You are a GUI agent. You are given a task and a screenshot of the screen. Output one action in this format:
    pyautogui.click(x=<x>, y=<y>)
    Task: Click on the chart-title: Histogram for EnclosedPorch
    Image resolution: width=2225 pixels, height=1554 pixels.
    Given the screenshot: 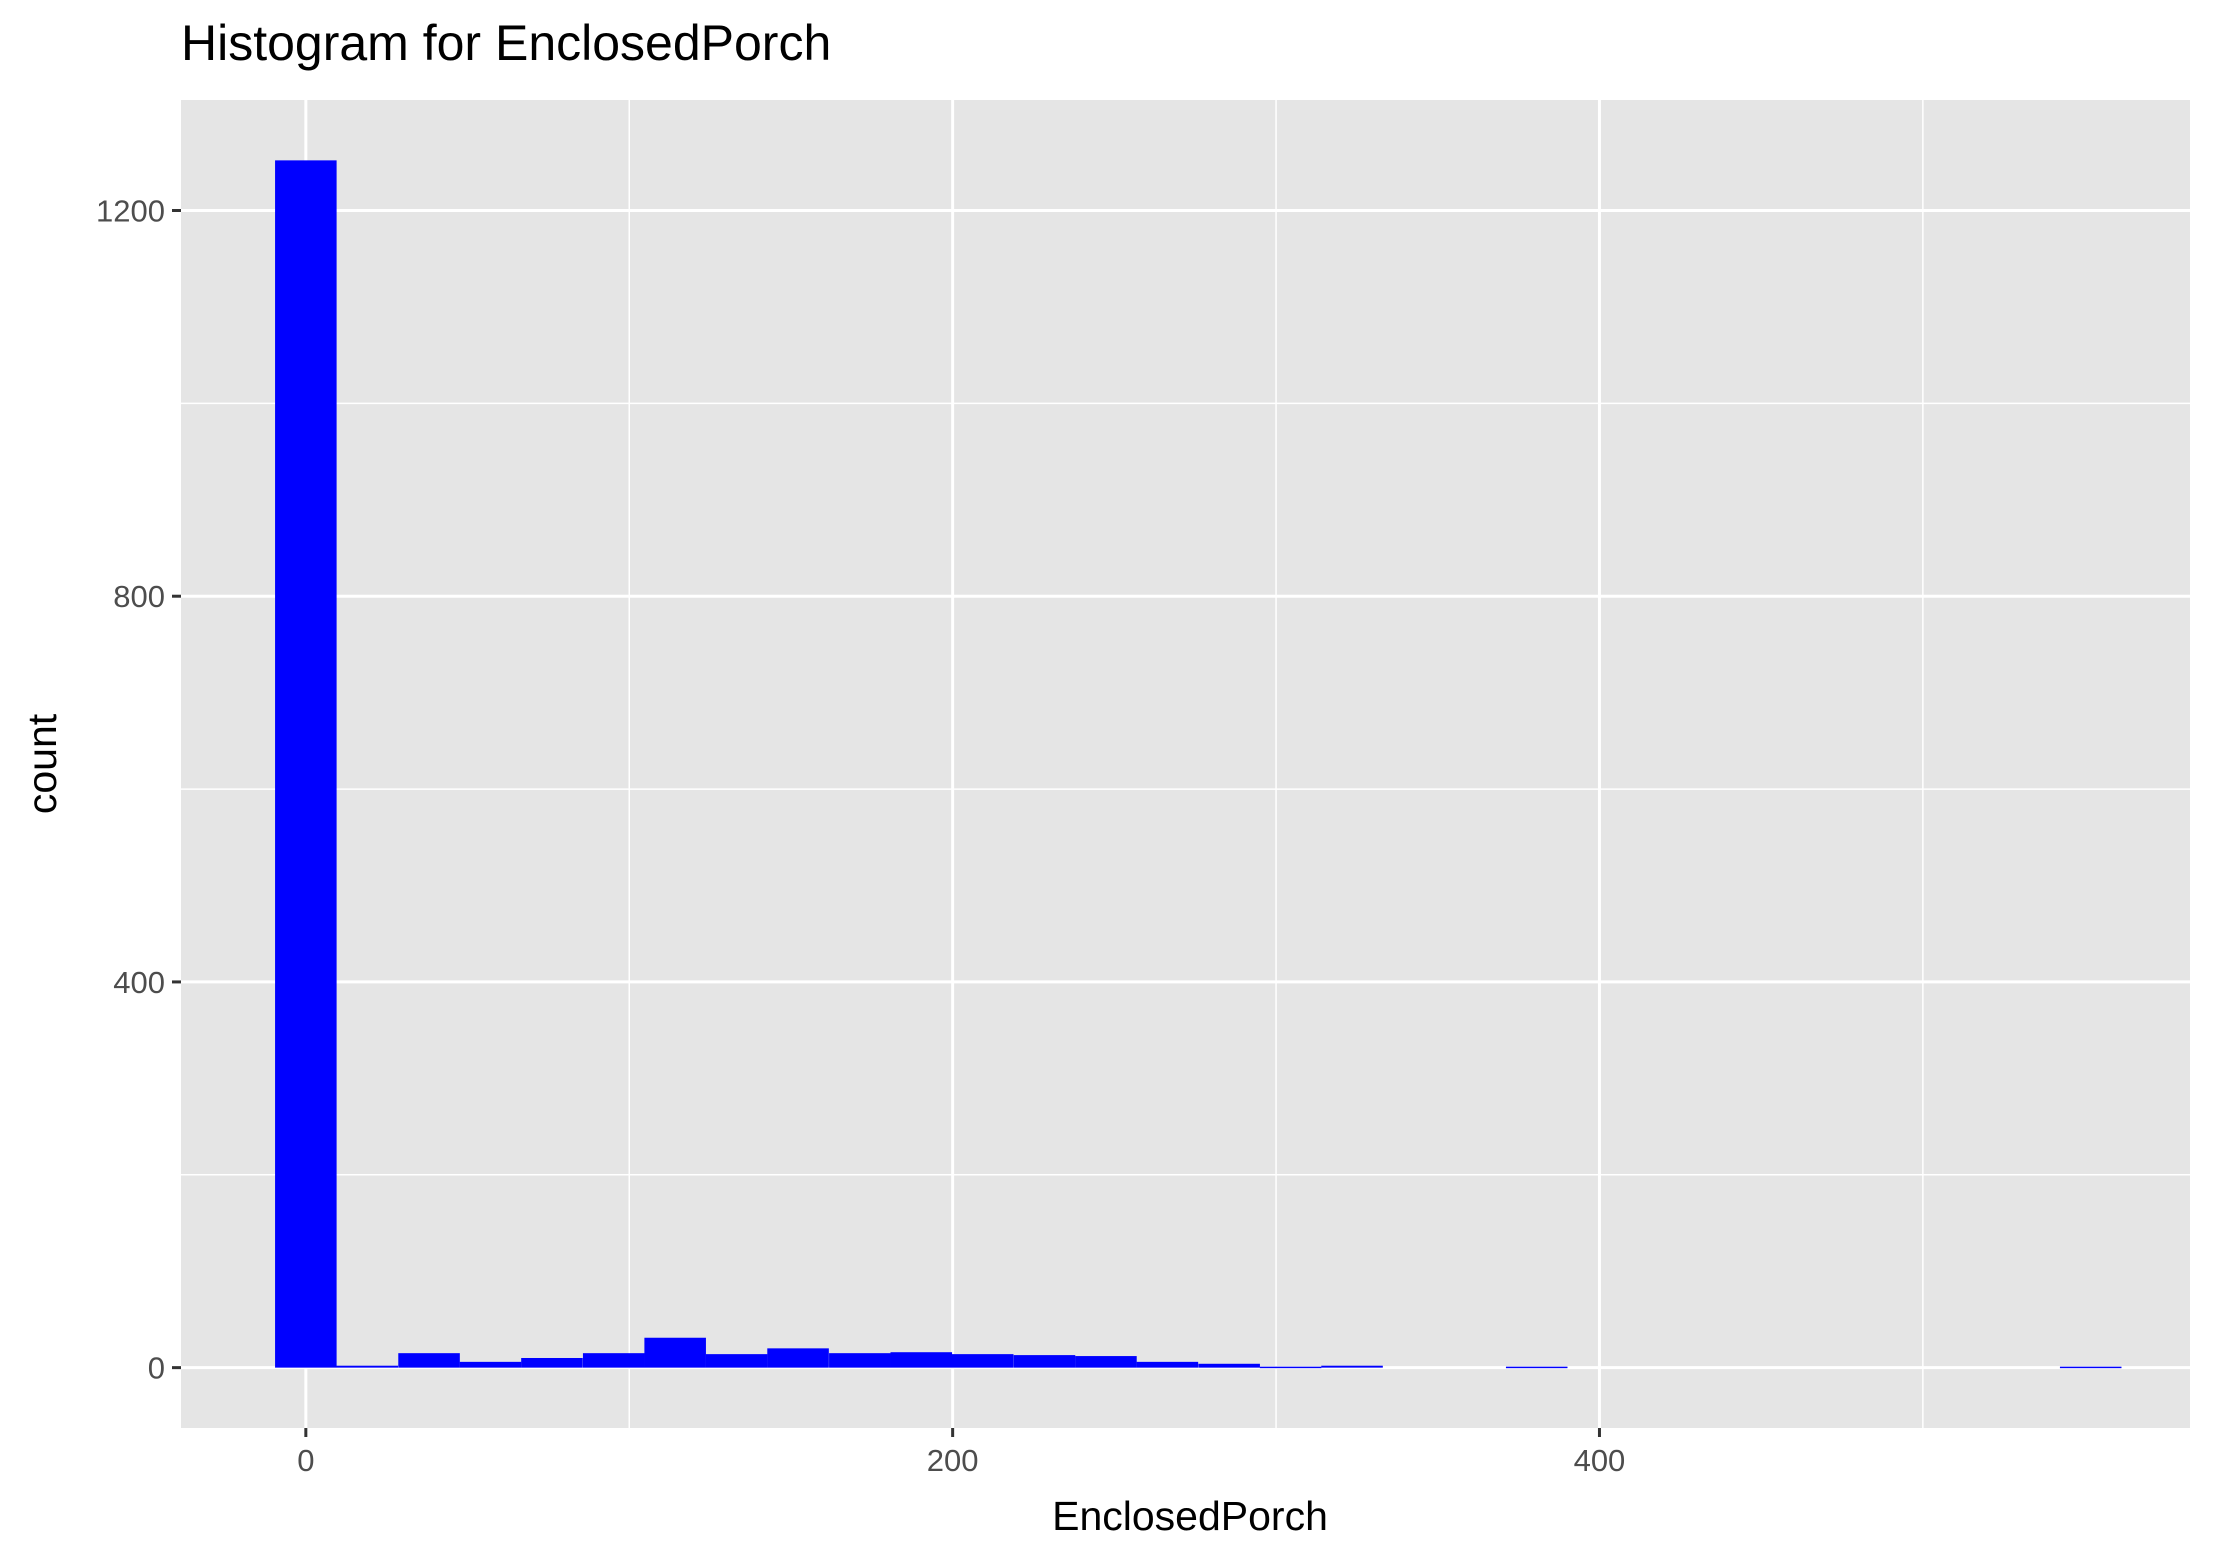 What is the action you would take?
    pyautogui.click(x=506, y=43)
    